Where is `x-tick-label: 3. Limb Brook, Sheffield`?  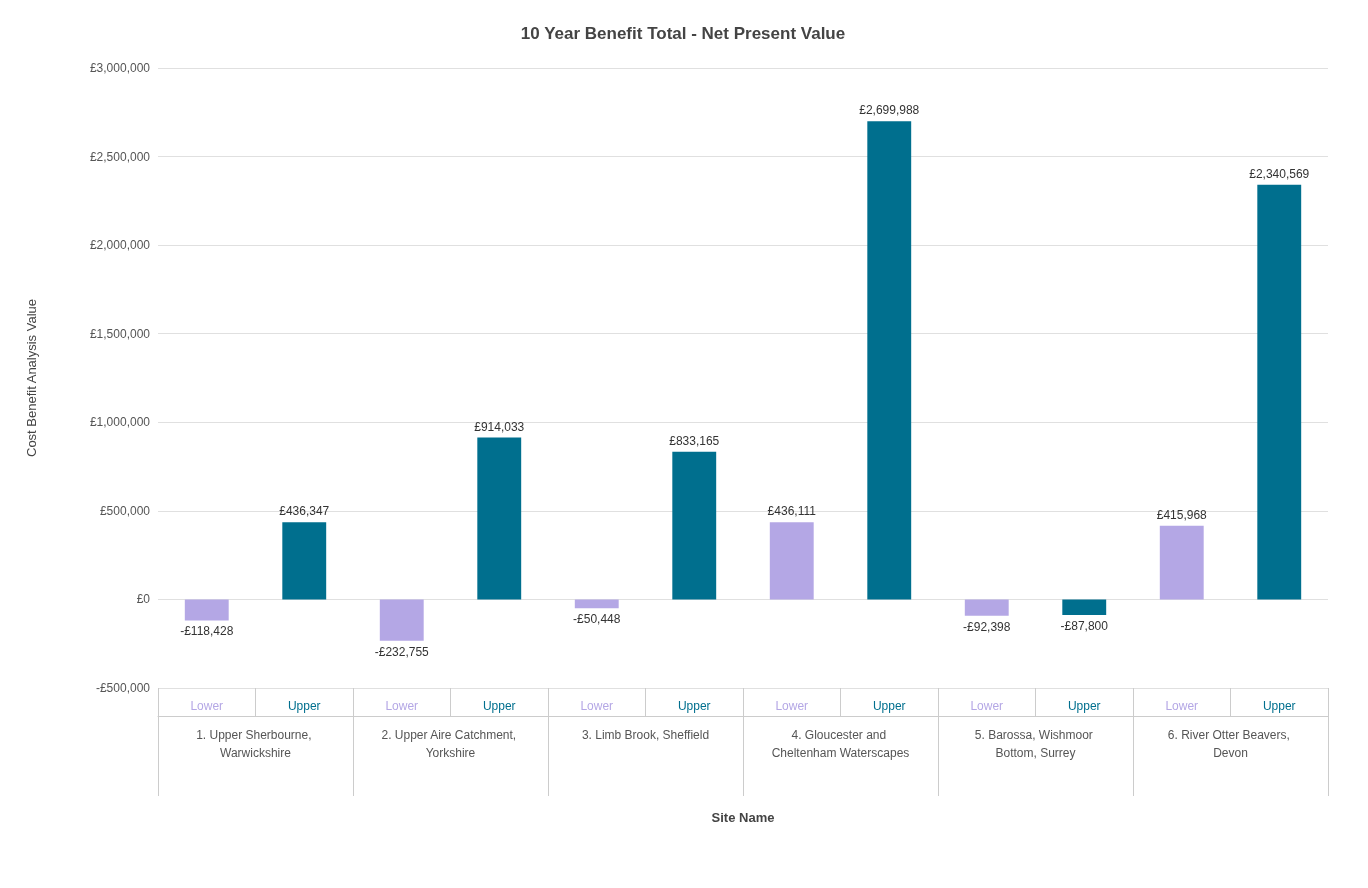 x-tick-label: 3. Limb Brook, Sheffield is located at coordinates (645, 735).